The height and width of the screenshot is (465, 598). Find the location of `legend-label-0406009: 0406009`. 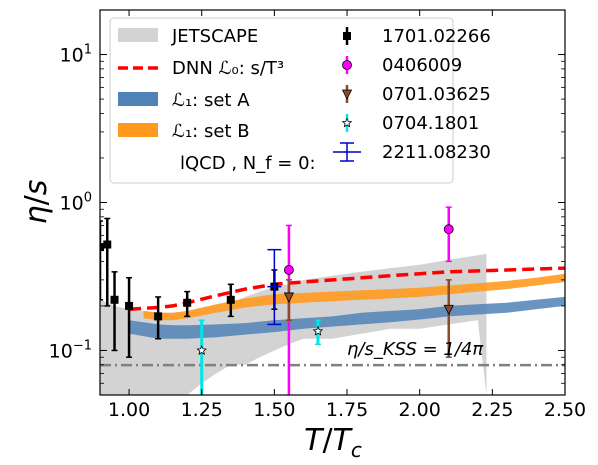

legend-label-0406009: 0406009 is located at coordinates (422, 65).